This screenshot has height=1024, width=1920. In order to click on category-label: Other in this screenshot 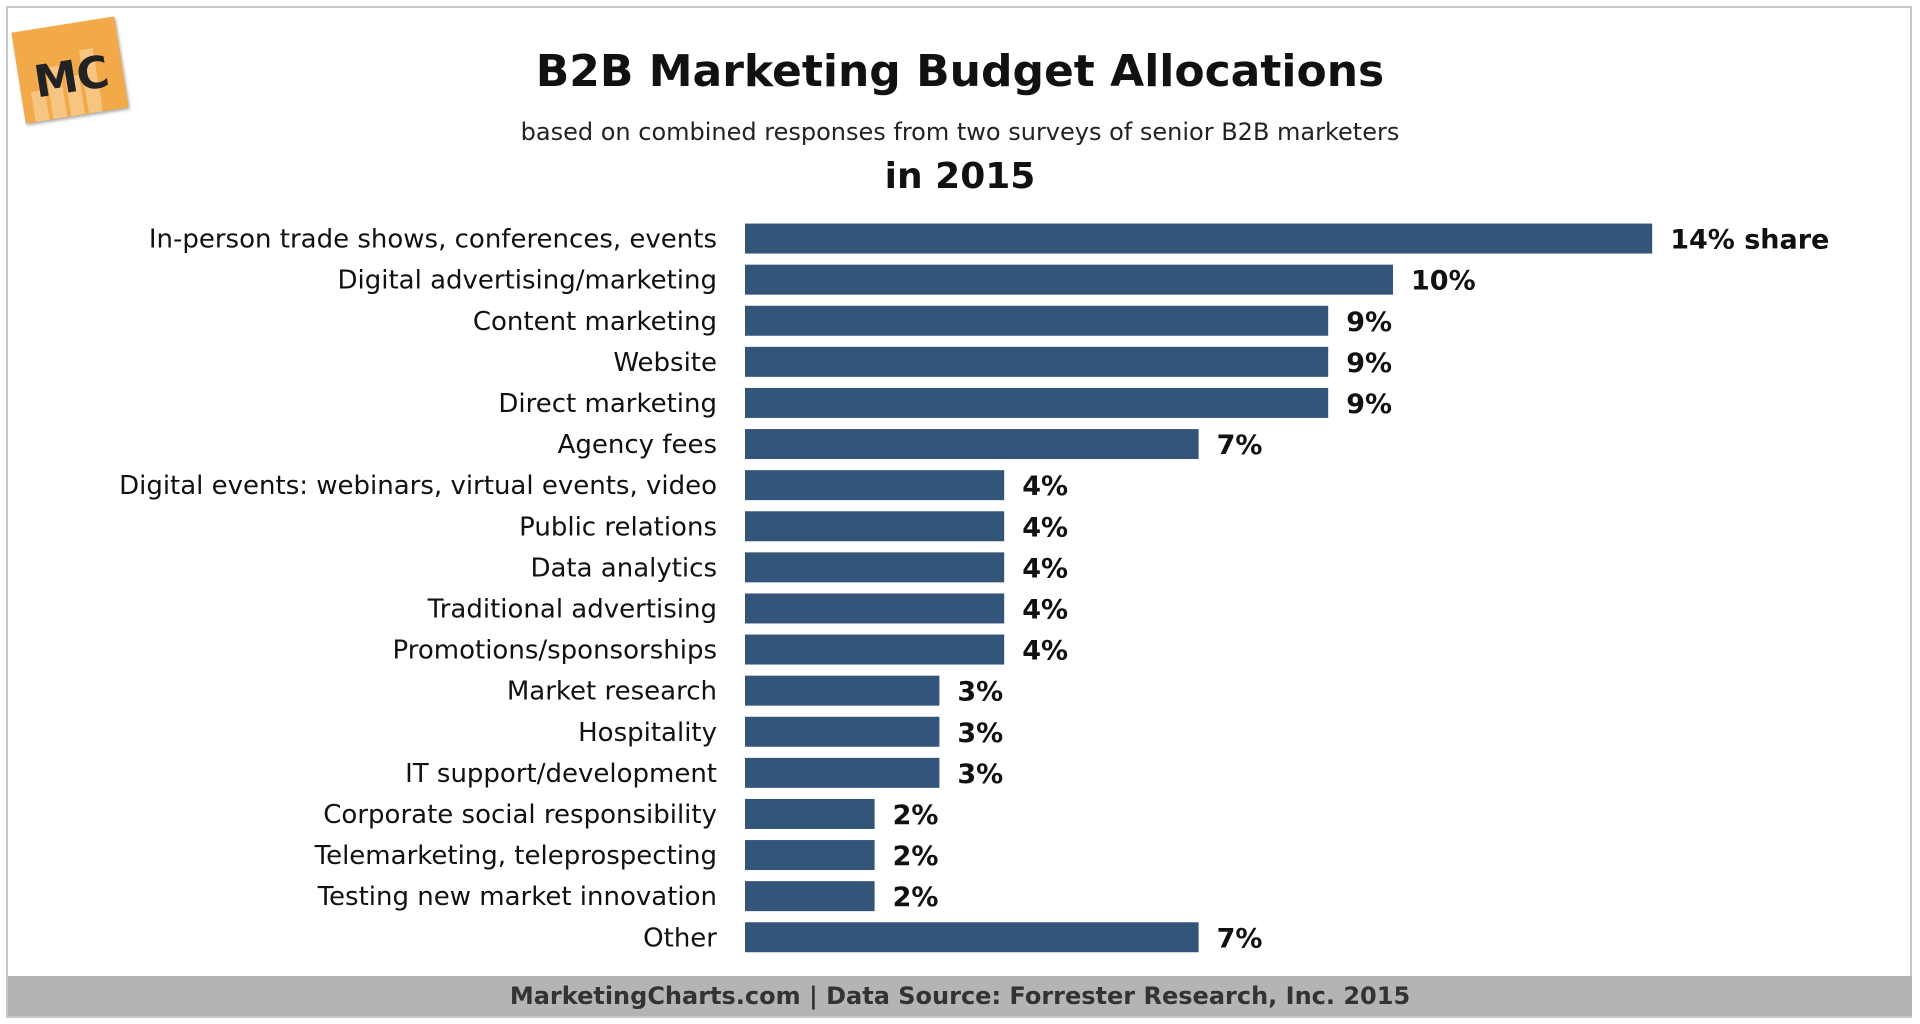, I will do `click(680, 938)`.